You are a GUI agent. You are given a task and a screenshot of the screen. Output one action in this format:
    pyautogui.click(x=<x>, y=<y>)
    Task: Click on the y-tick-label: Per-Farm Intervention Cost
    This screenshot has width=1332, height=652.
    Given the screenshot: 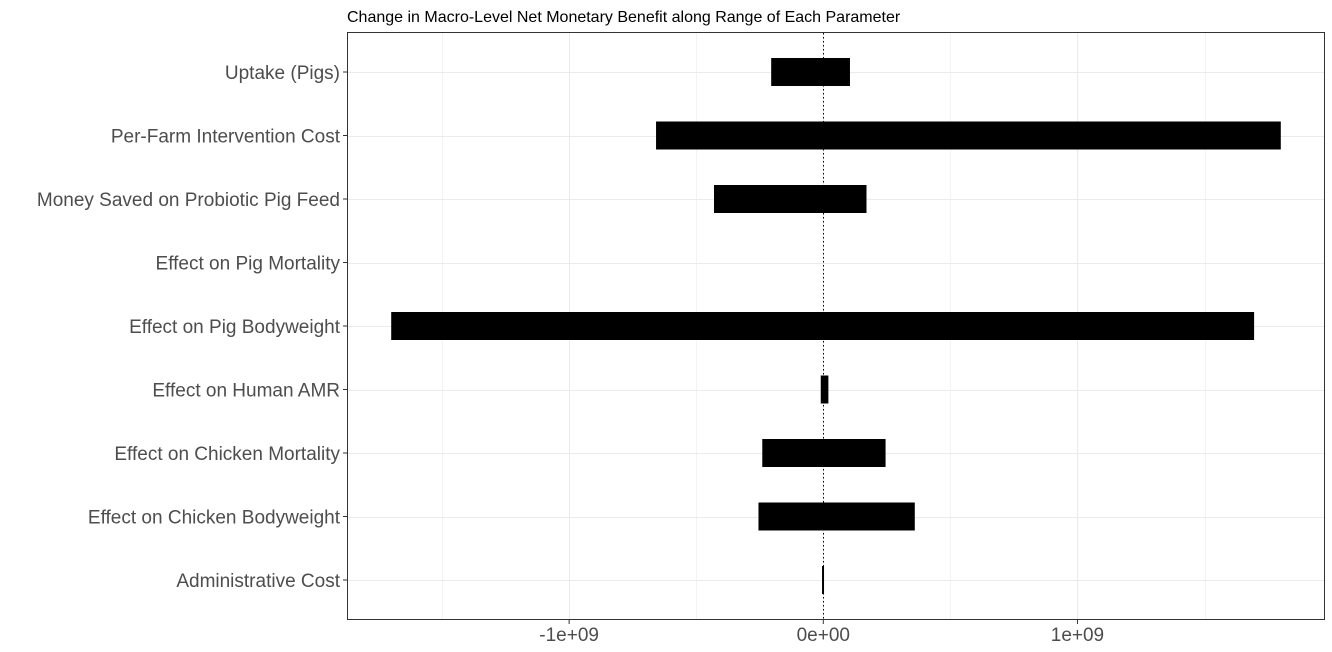 What is the action you would take?
    pyautogui.click(x=226, y=137)
    